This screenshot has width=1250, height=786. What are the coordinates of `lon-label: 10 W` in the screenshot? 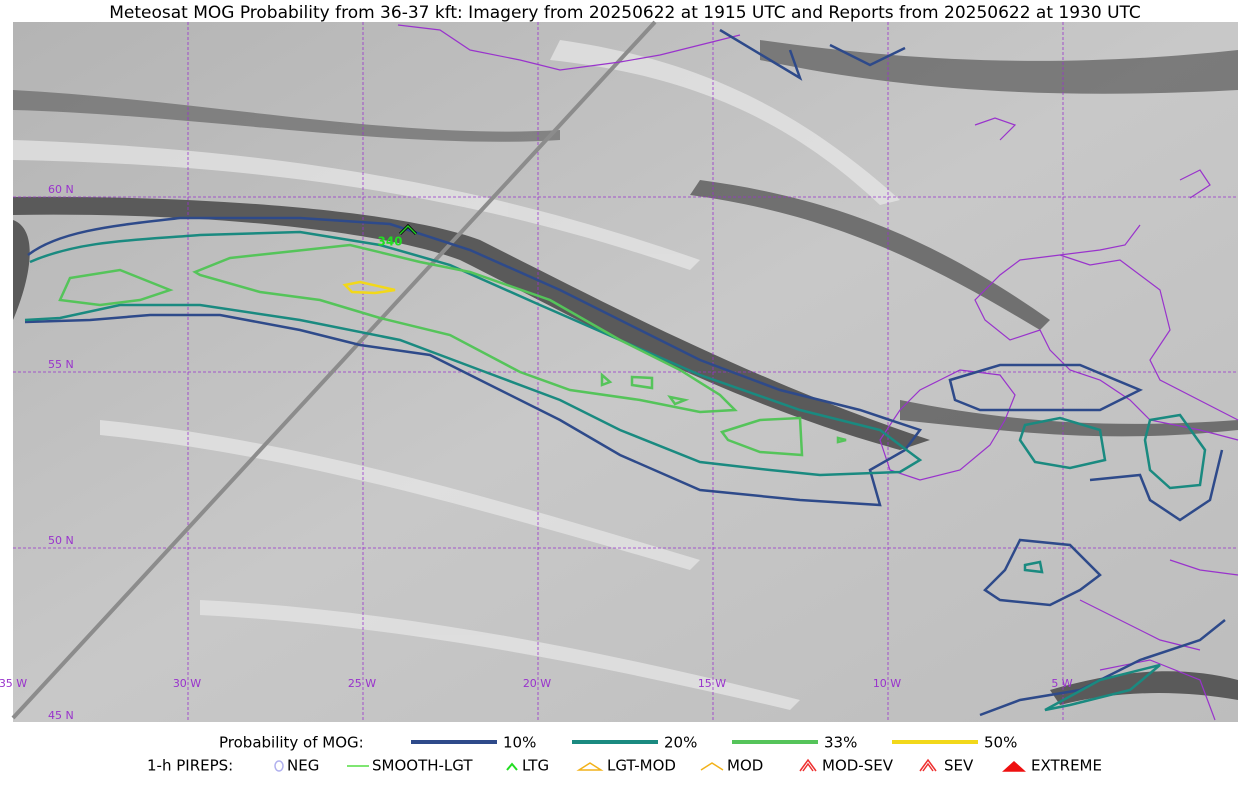 It's located at (887, 683).